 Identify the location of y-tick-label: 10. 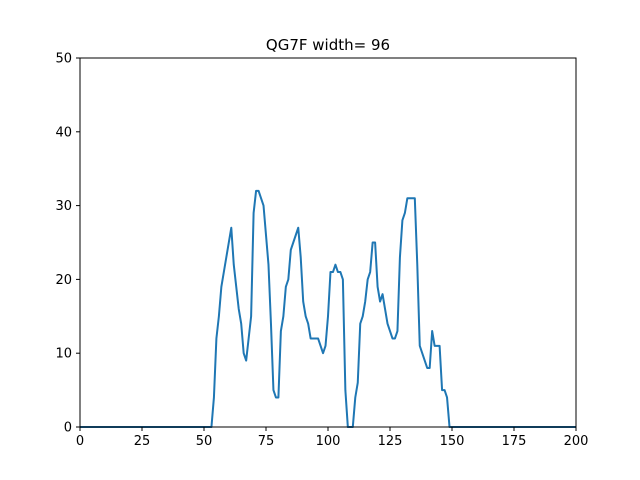
(63, 354).